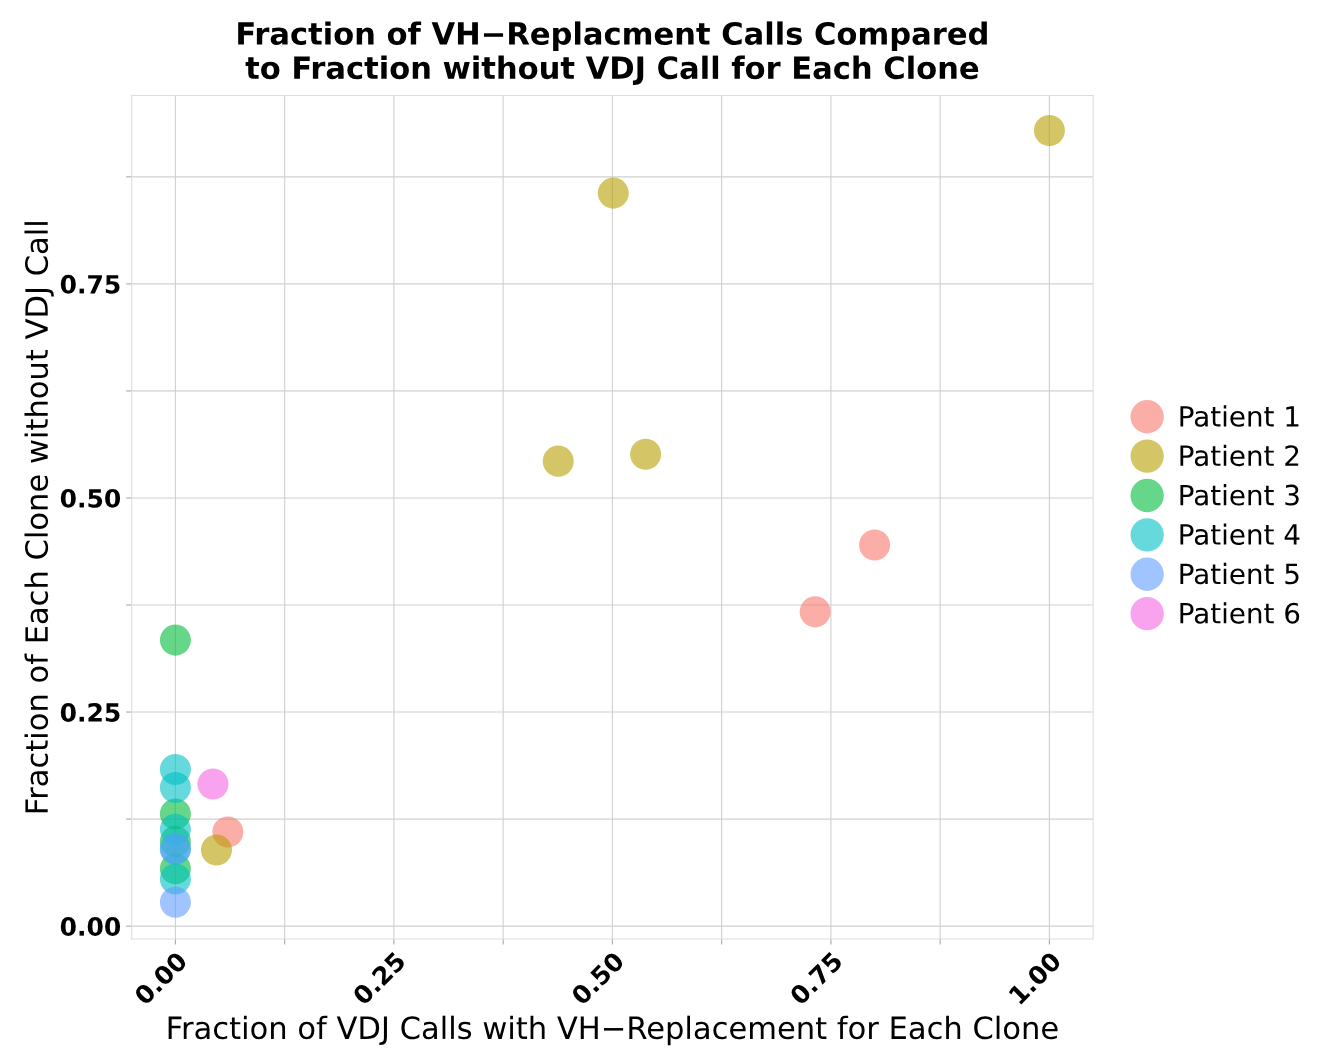  What do you see at coordinates (90, 498) in the screenshot?
I see `y-tick-label: 0.50` at bounding box center [90, 498].